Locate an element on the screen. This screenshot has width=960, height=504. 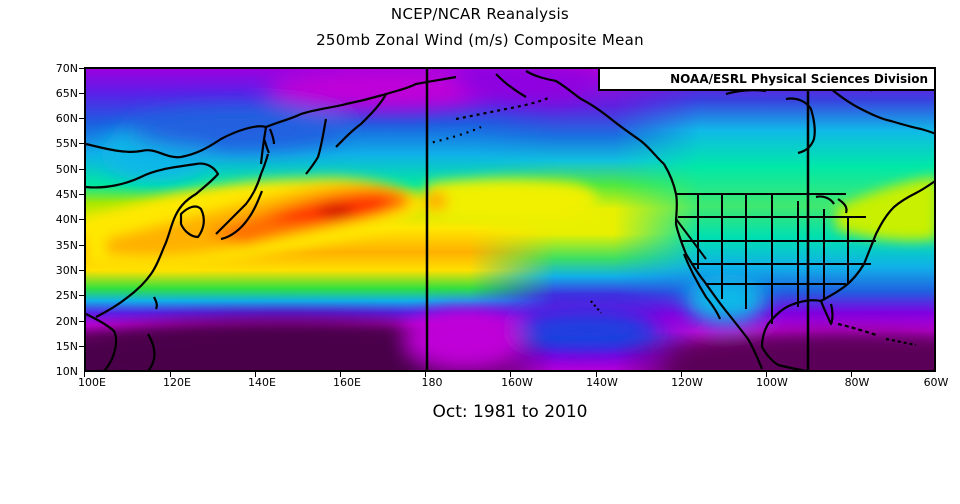
y-label: 60N is located at coordinates (66, 118).